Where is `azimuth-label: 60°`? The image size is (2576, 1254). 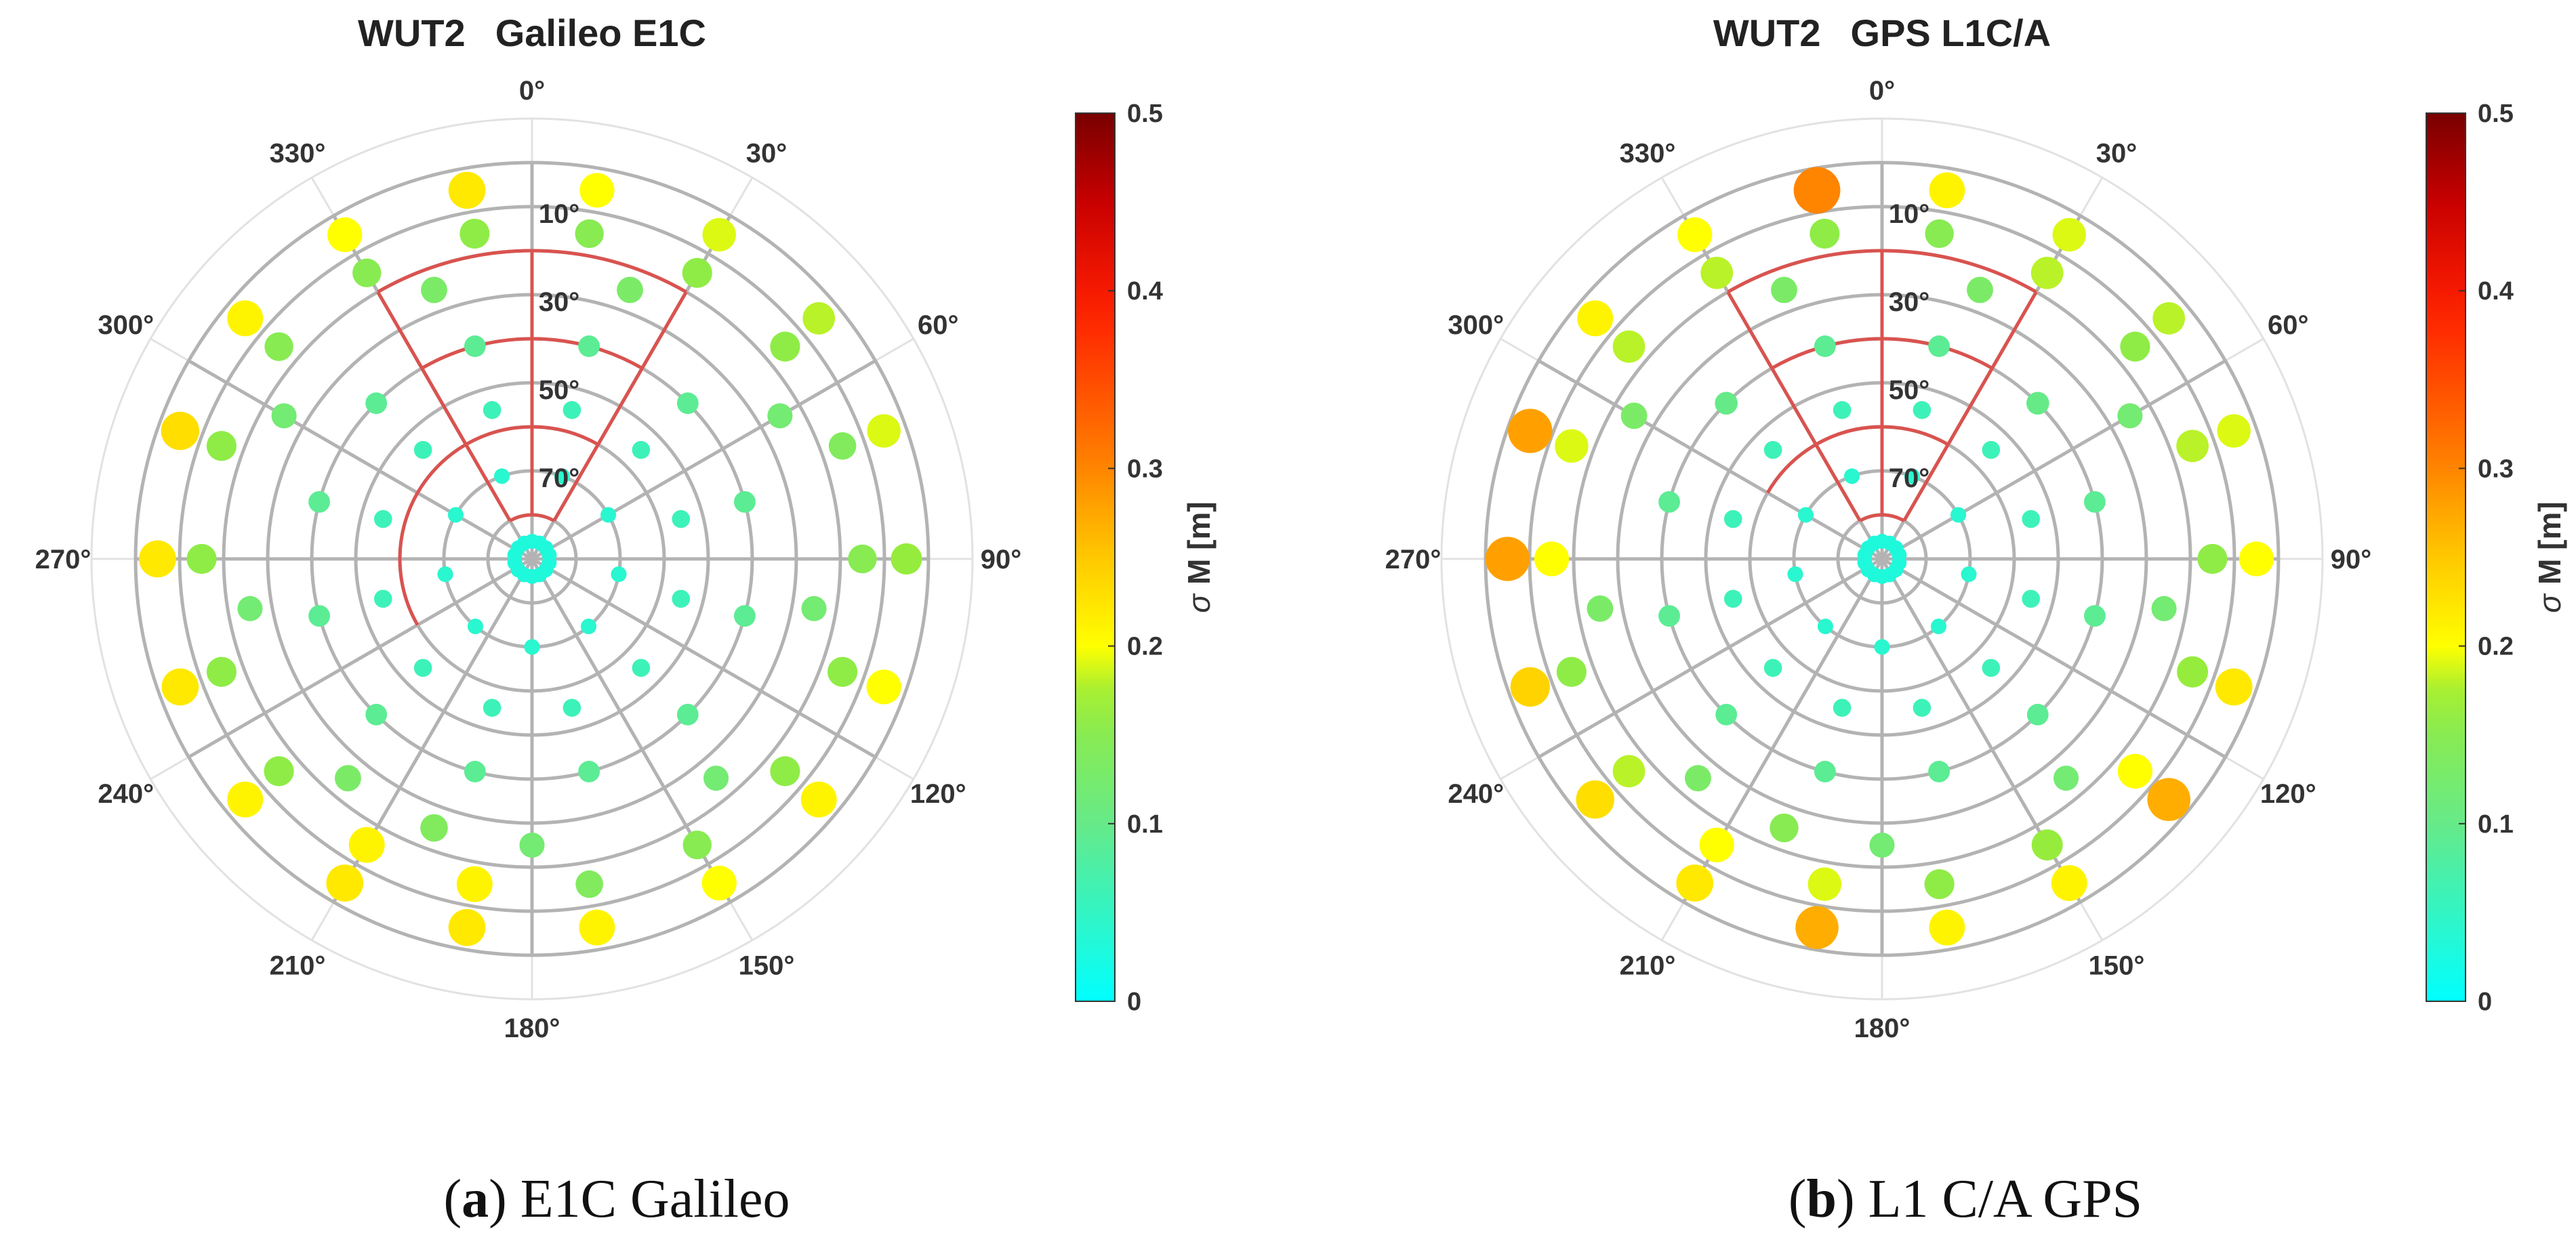 azimuth-label: 60° is located at coordinates (939, 325).